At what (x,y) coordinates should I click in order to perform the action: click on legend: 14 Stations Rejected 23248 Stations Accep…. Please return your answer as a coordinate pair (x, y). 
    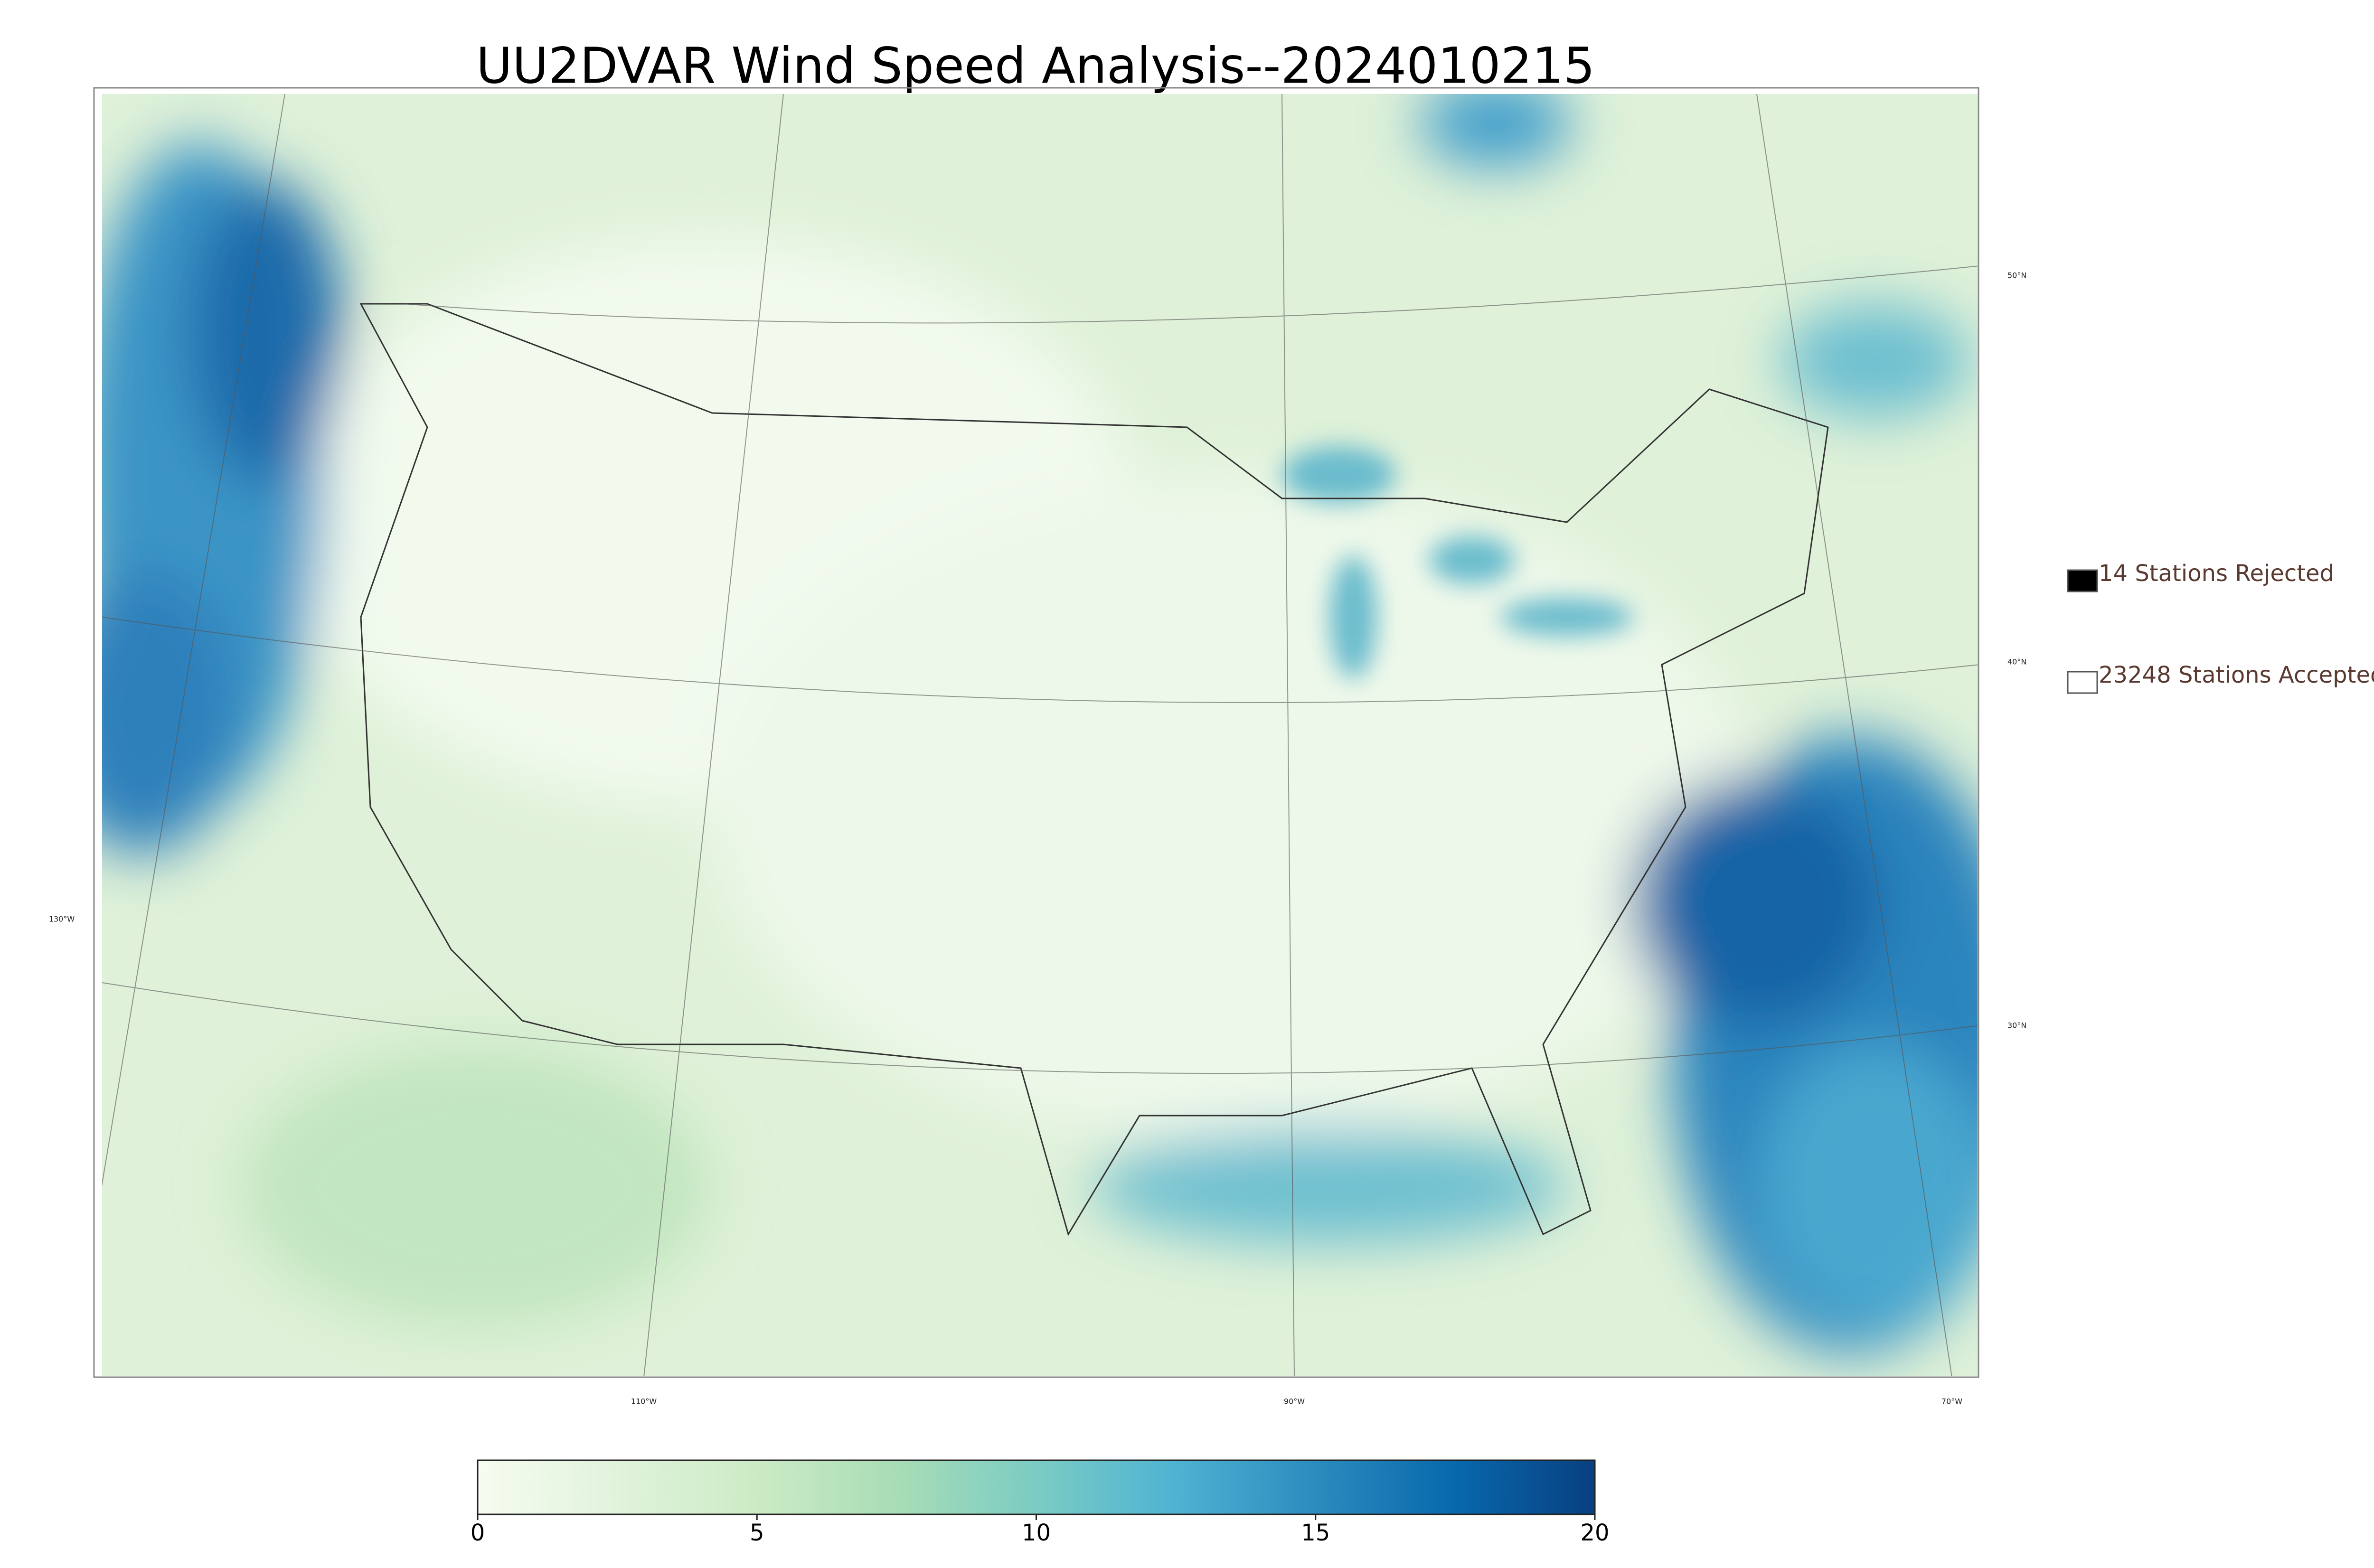
    Looking at the image, I should click on (2220, 627).